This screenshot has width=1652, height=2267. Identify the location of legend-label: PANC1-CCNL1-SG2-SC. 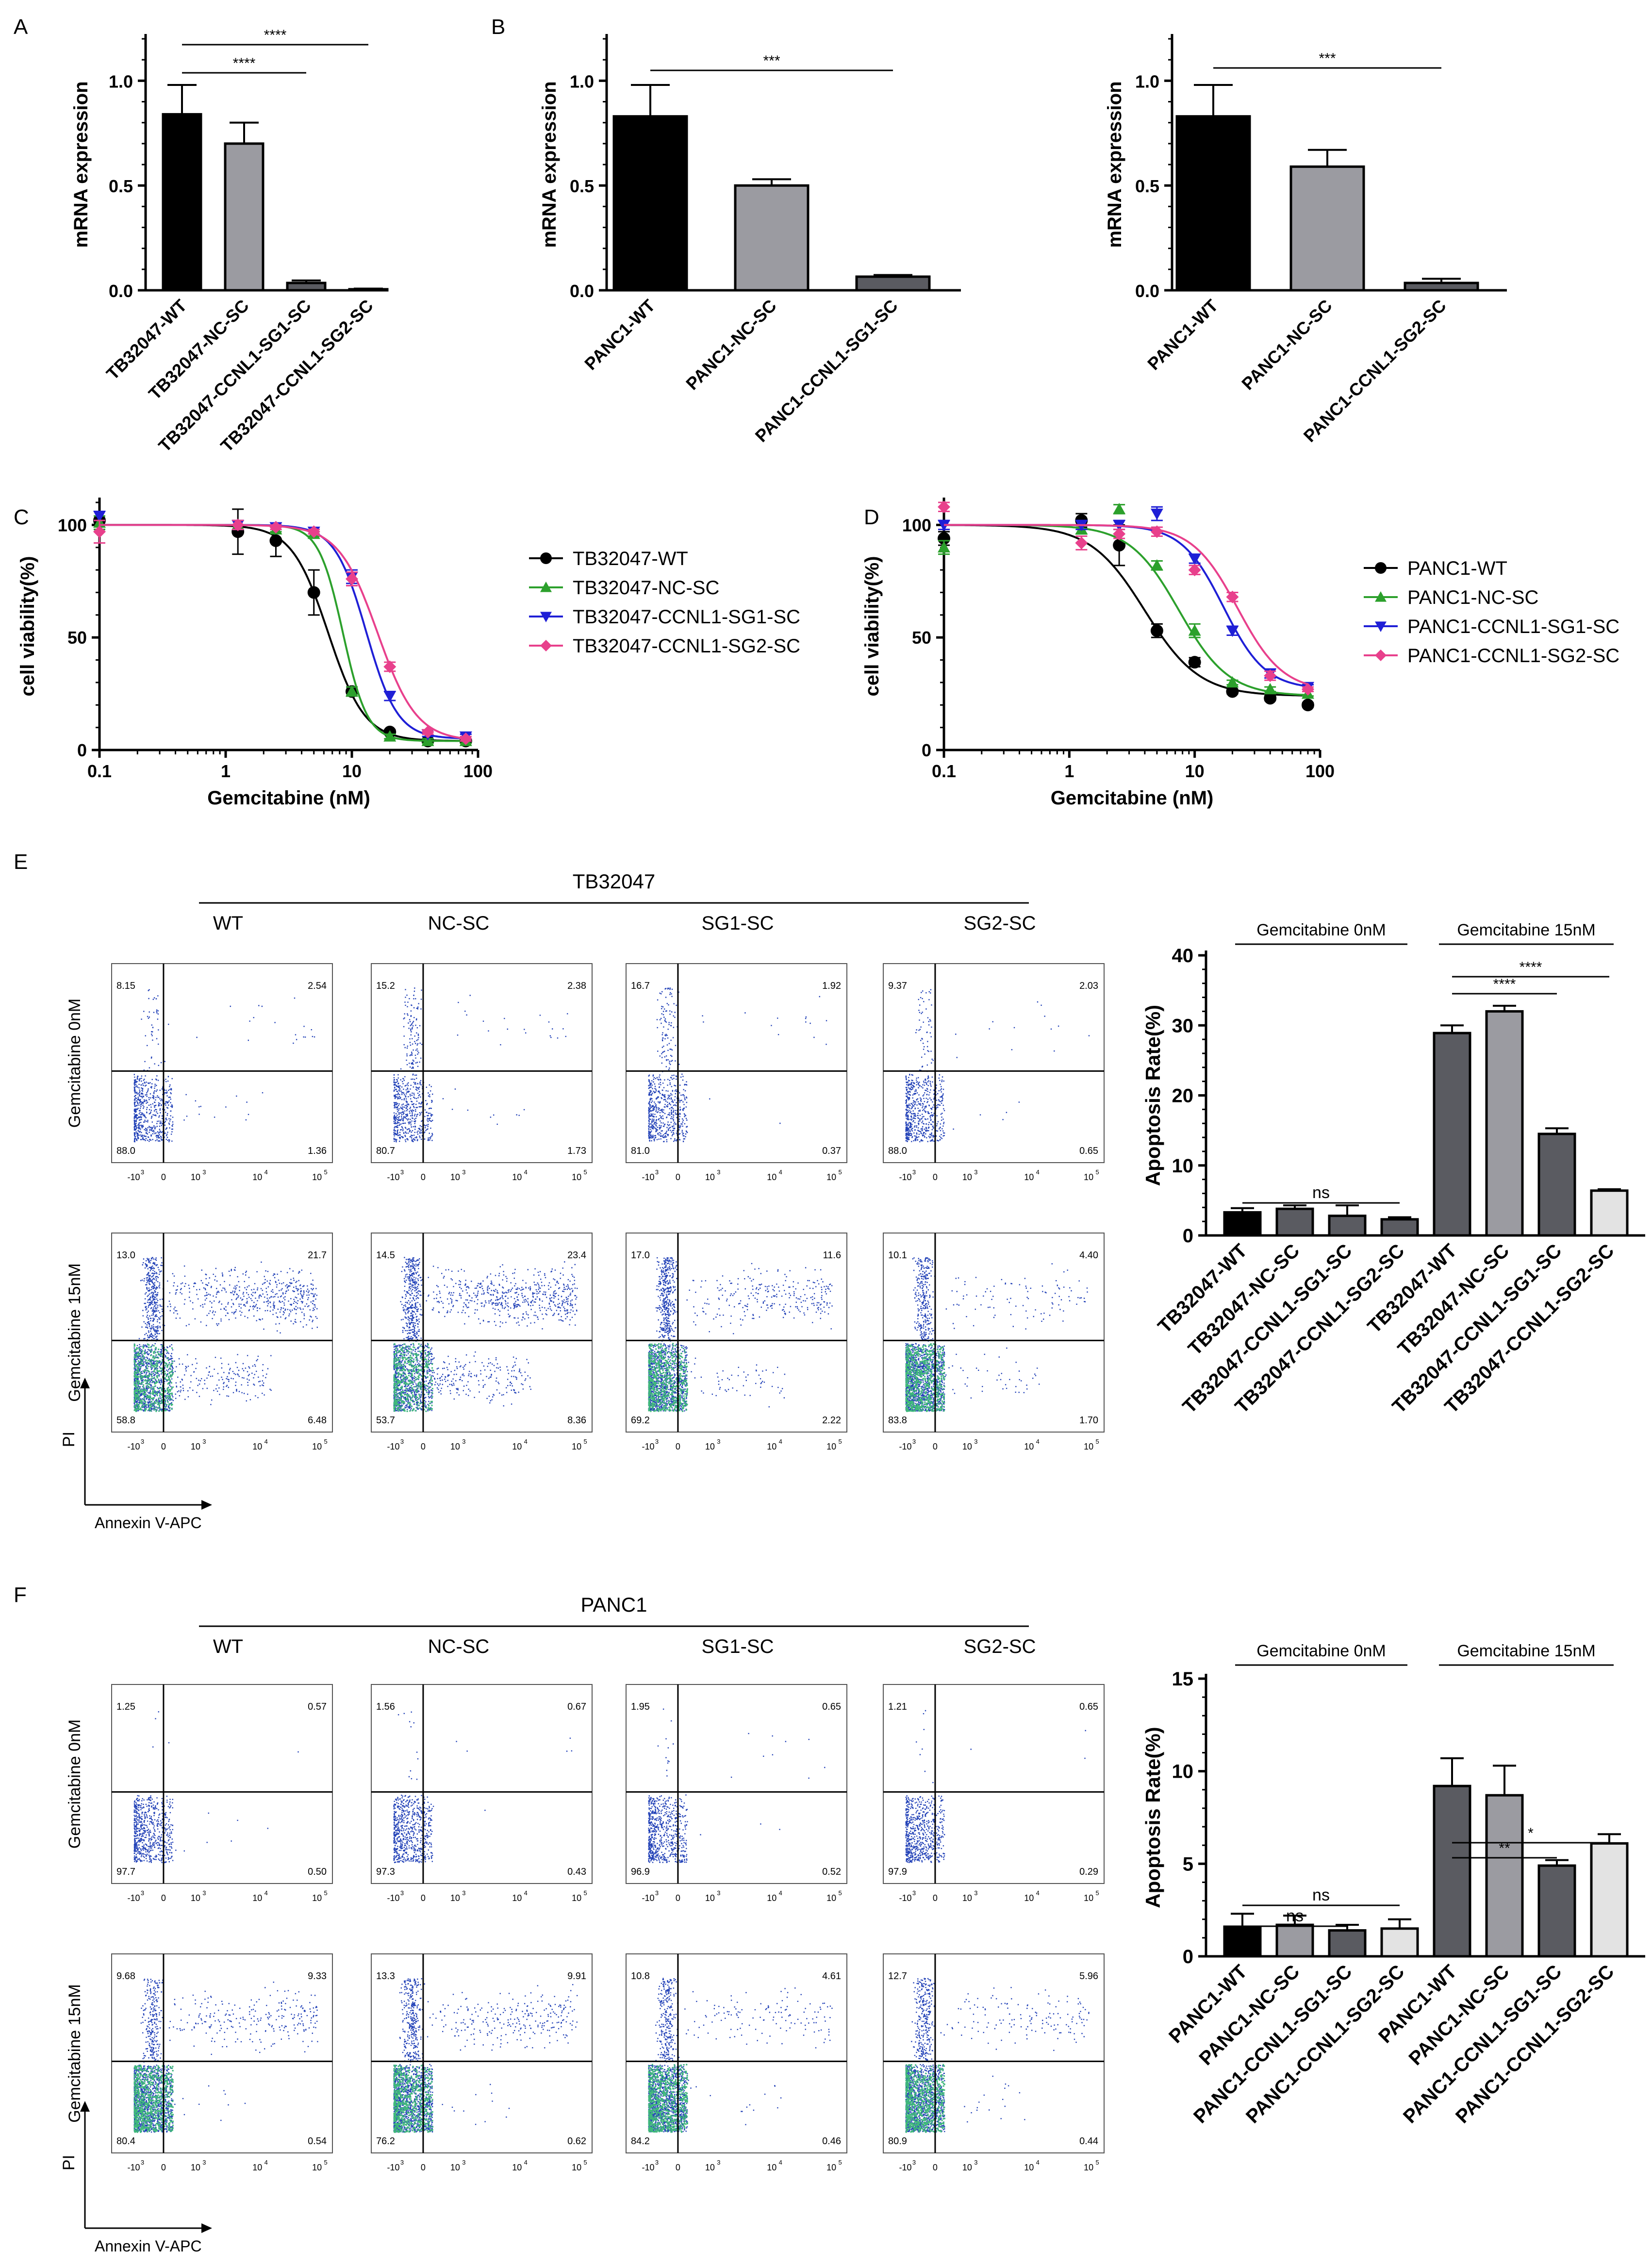
(1513, 656).